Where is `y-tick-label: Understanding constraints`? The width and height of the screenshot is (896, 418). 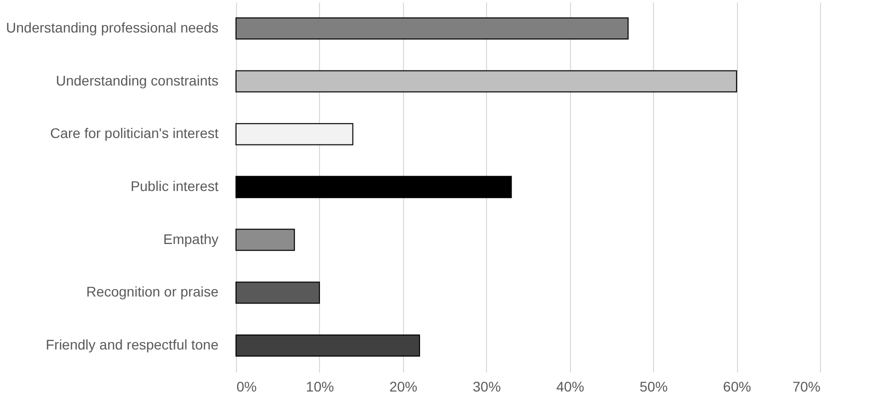 y-tick-label: Understanding constraints is located at coordinates (137, 80).